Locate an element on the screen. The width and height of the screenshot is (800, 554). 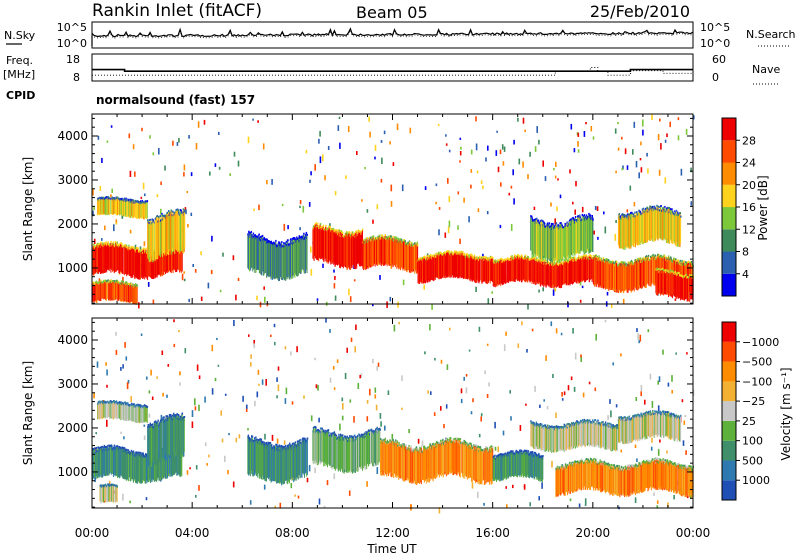
colorbar-tick-label: 20 is located at coordinates (749, 185).